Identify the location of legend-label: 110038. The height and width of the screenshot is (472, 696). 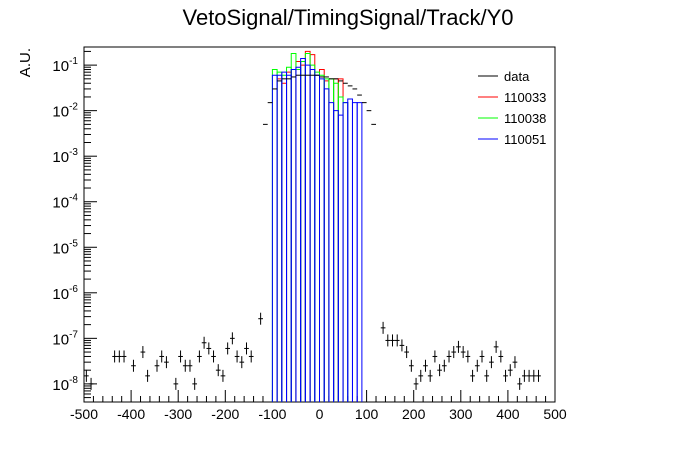
(525, 118).